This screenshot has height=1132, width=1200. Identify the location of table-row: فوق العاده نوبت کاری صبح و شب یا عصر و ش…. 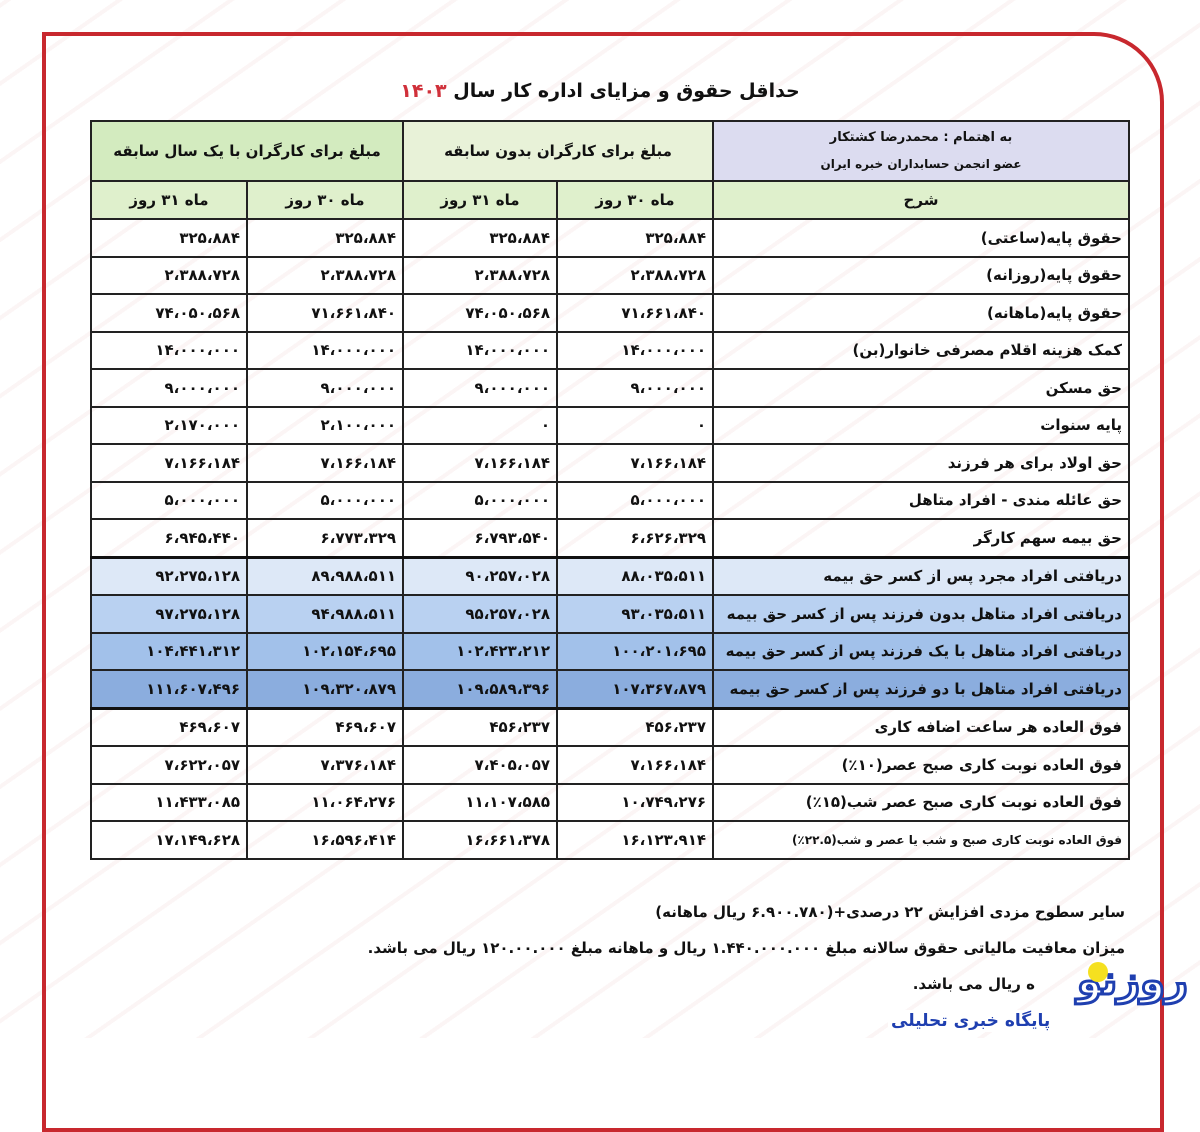
(610, 840).